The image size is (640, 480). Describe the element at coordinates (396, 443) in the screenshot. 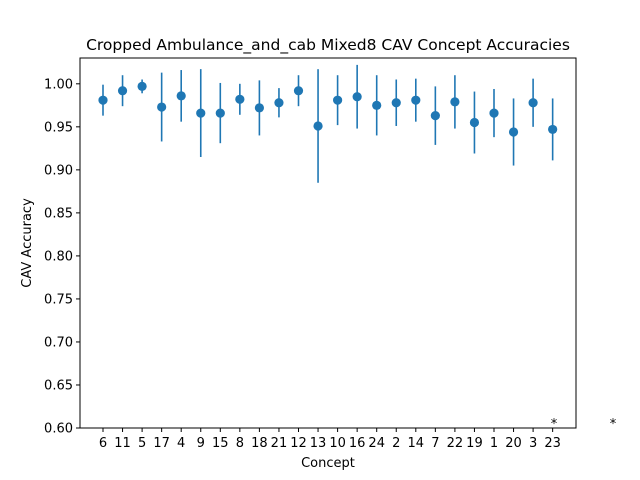

I see `x-tick-label: 2` at that location.